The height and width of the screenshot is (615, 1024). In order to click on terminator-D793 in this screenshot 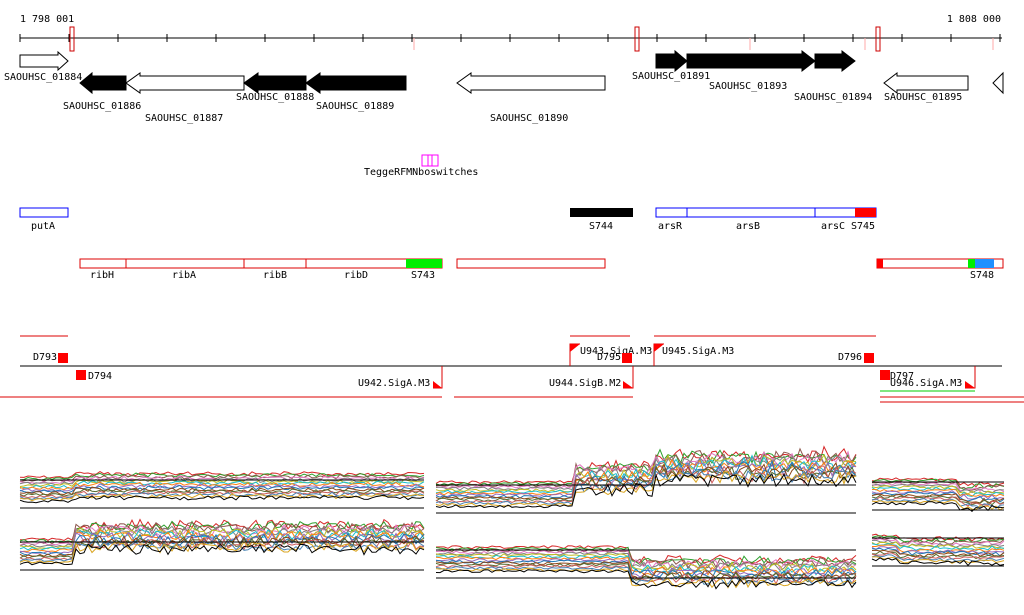, I will do `click(63, 358)`.